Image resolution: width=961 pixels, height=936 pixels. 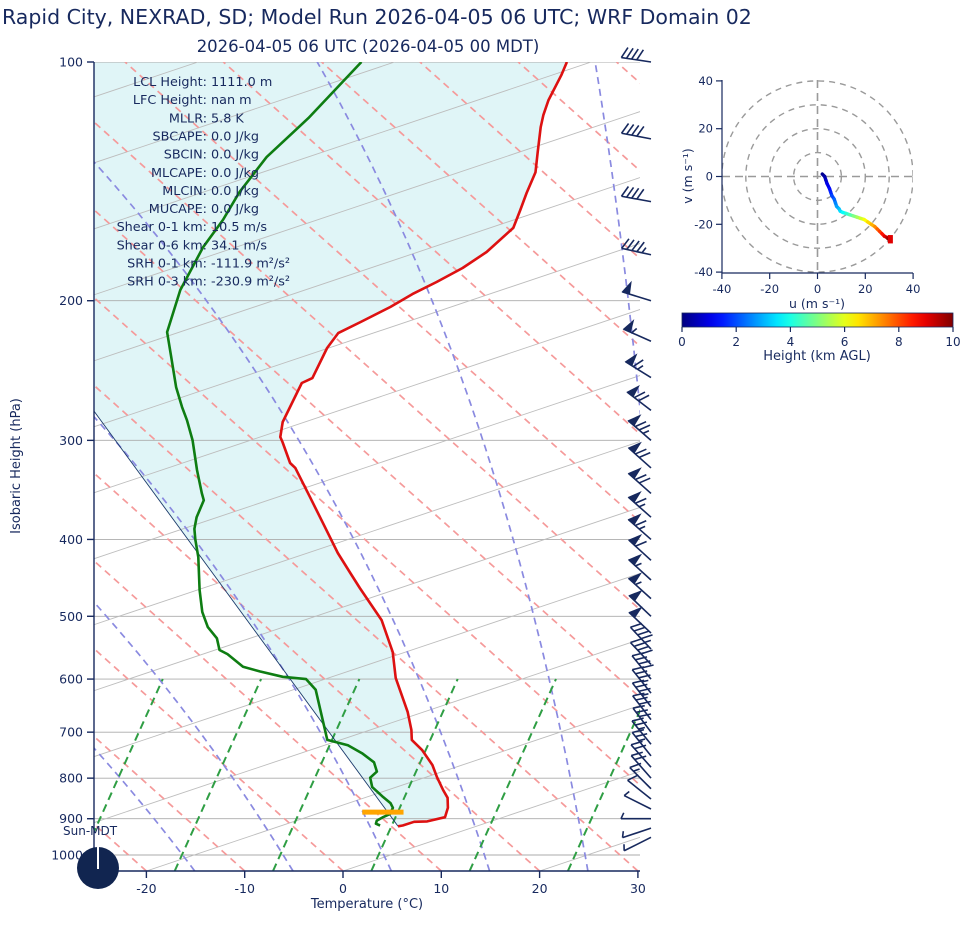 What do you see at coordinates (71, 732) in the screenshot?
I see `y-tick-label: 700` at bounding box center [71, 732].